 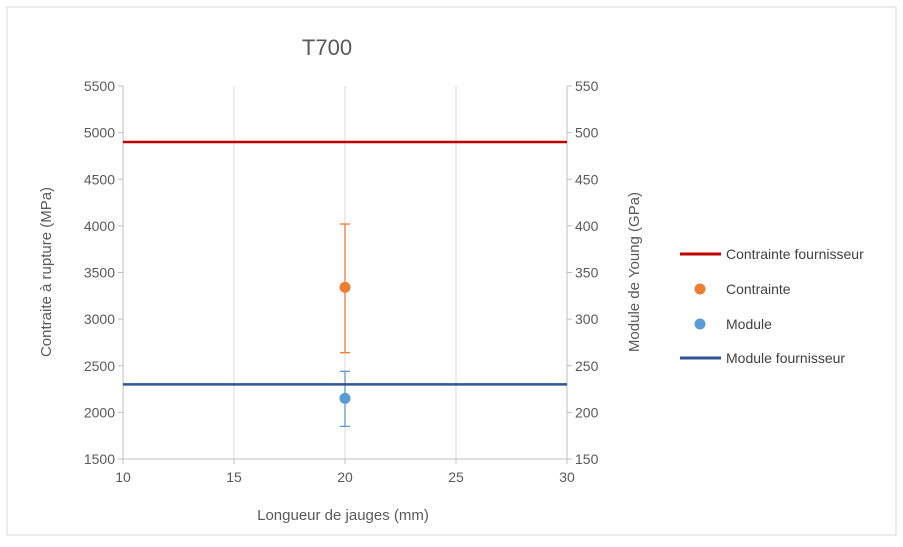 What do you see at coordinates (700, 324) in the screenshot?
I see `legend-marker-module` at bounding box center [700, 324].